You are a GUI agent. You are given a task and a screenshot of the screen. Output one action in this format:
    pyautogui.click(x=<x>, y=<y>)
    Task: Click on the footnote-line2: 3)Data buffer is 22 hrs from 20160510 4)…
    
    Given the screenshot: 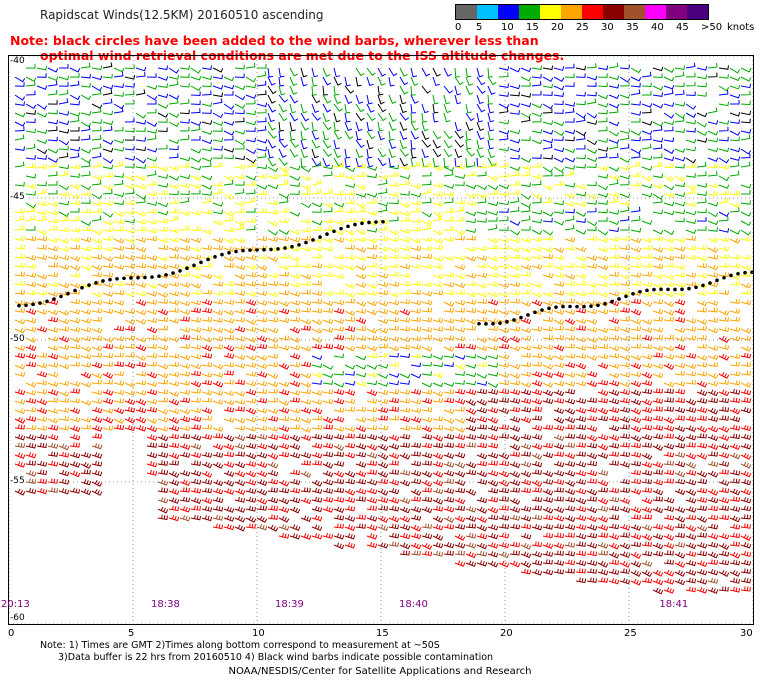 What is the action you would take?
    pyautogui.click(x=276, y=657)
    